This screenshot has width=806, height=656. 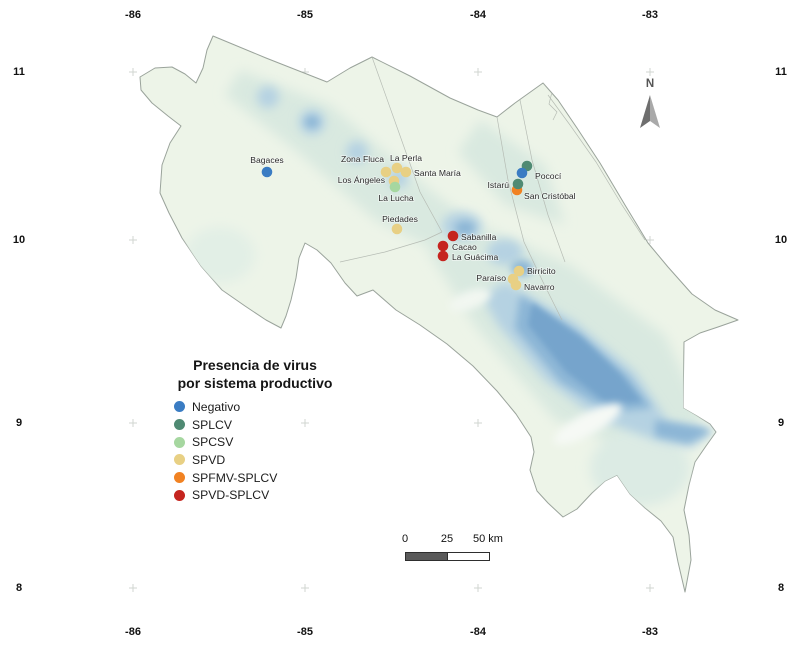 What do you see at coordinates (255, 442) in the screenshot?
I see `legend-item-spcsv: SPCSV` at bounding box center [255, 442].